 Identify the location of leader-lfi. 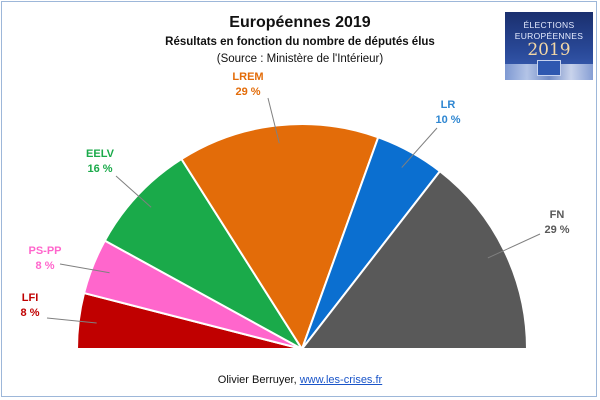
(71, 320).